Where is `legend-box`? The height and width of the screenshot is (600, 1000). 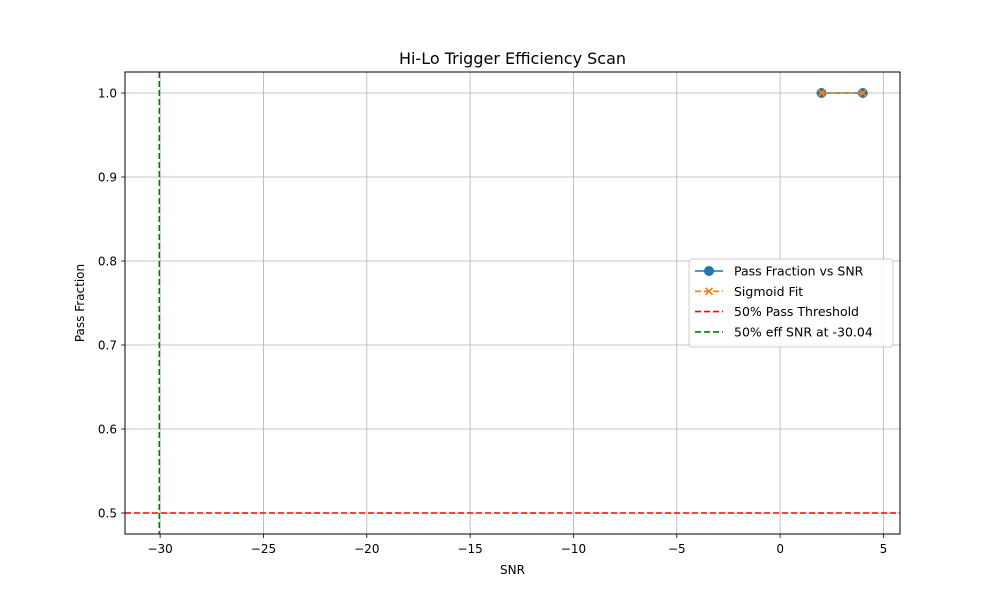 legend-box is located at coordinates (791, 303).